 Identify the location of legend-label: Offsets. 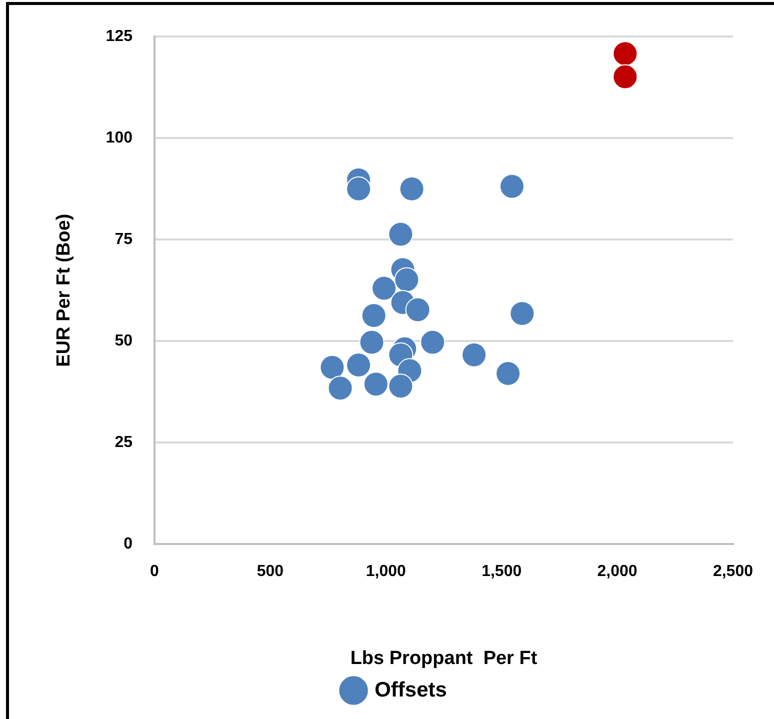
(410, 690).